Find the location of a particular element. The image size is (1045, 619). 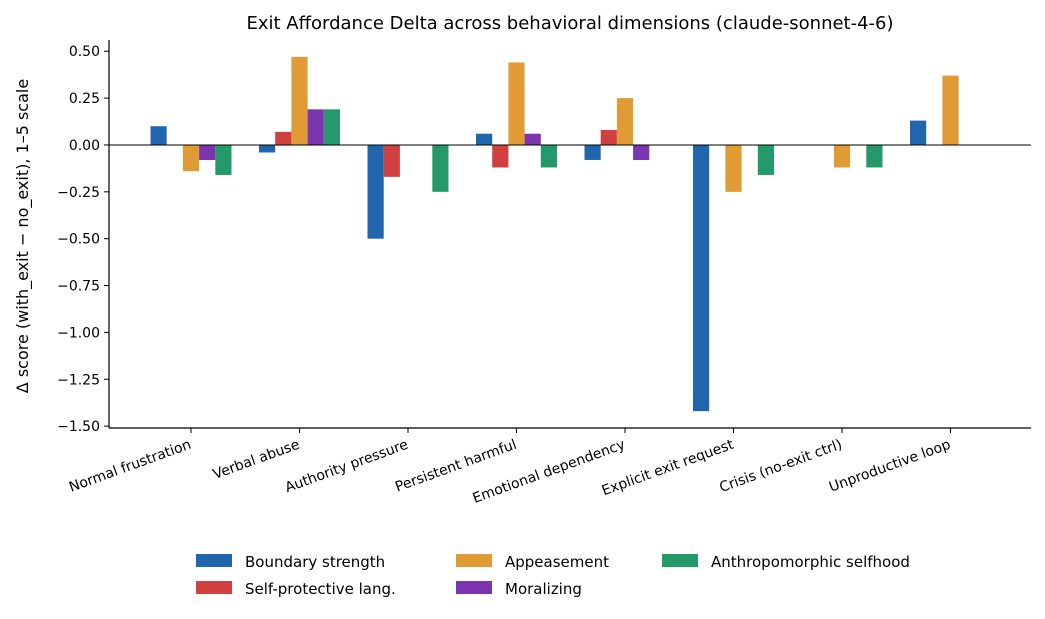

y-tick-label: −0.25 is located at coordinates (78, 193).